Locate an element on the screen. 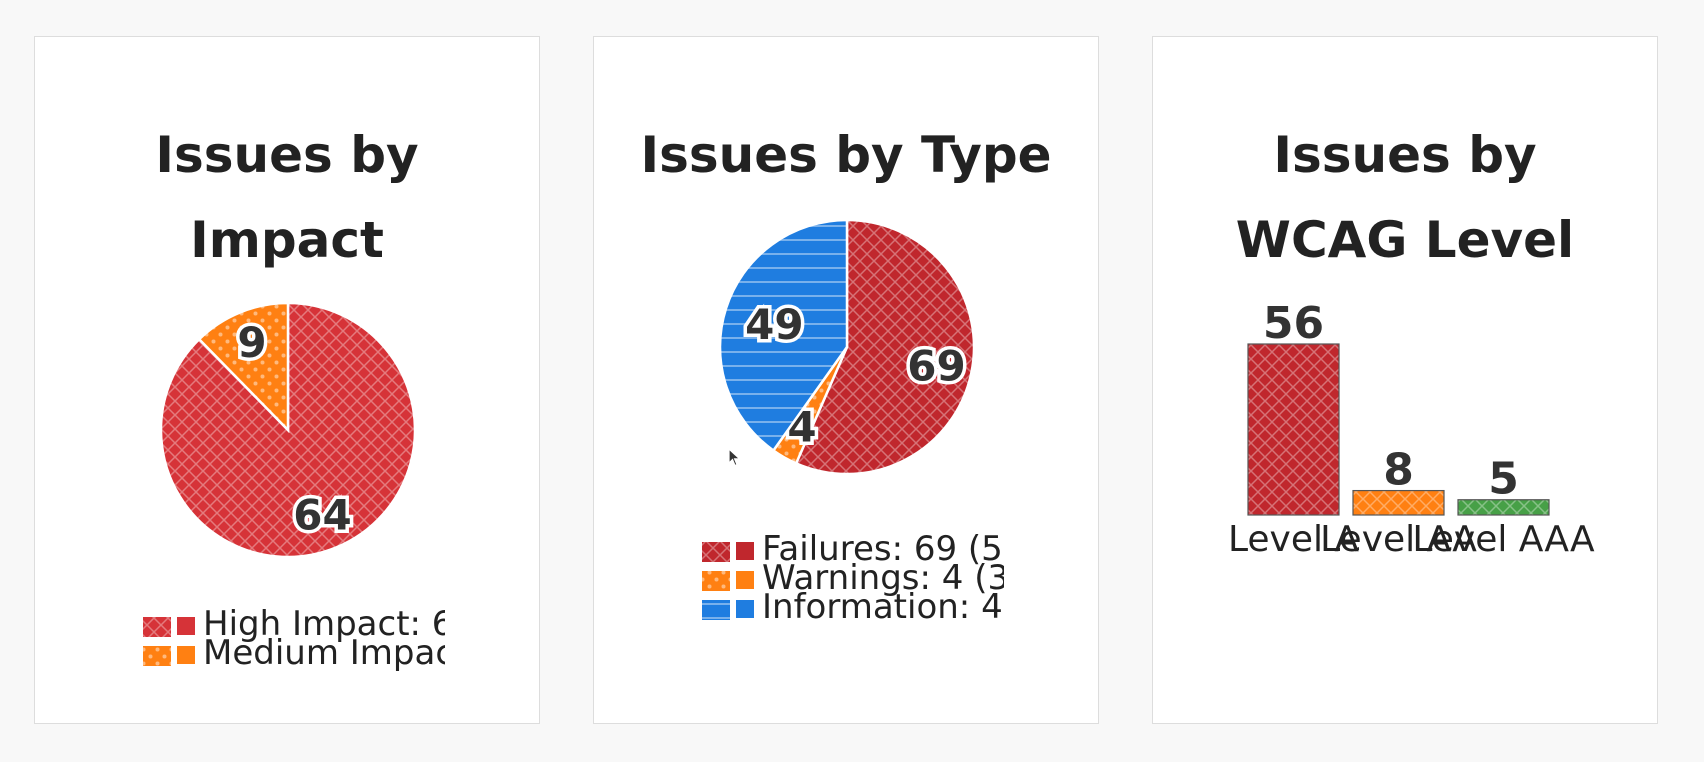  wcag-title-line-2: WCAG Level is located at coordinates (1405, 240).